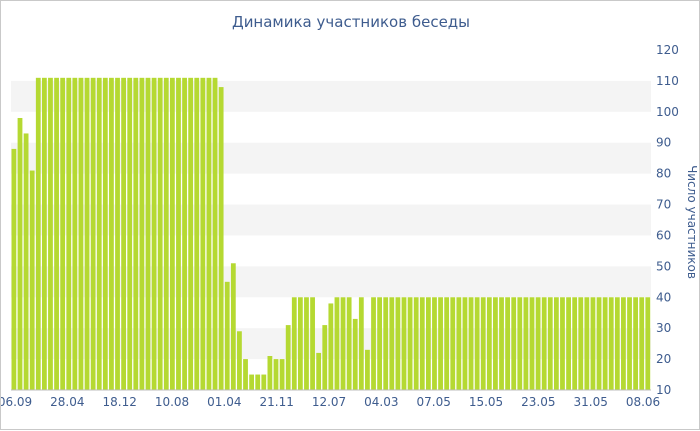 The image size is (700, 431). What do you see at coordinates (591, 402) in the screenshot?
I see `x-tick-label: 31.05` at bounding box center [591, 402].